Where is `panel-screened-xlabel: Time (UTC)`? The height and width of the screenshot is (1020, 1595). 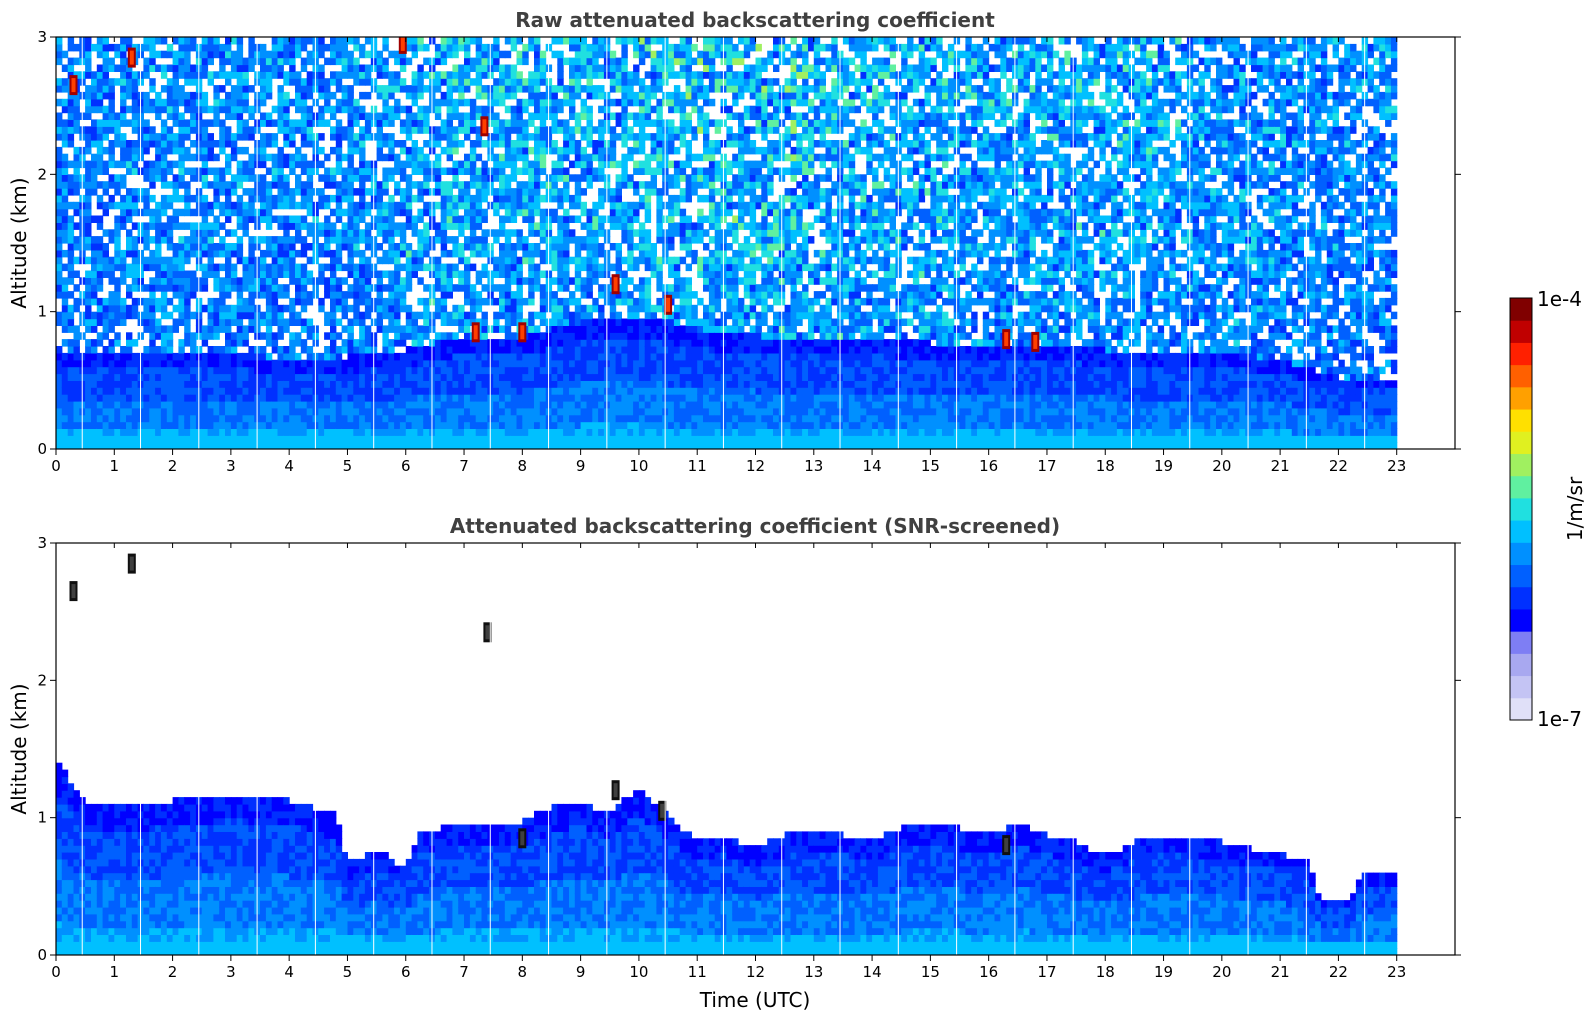 panel-screened-xlabel: Time (UTC) is located at coordinates (755, 1000).